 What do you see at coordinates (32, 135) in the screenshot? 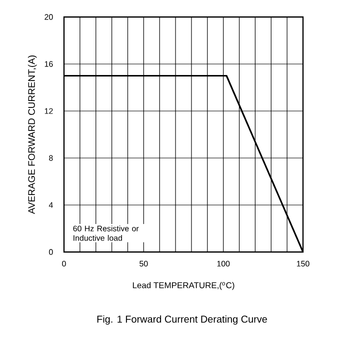
I see `y-axis-title: AVERAGE FORWARD CURRENT,(A)` at bounding box center [32, 135].